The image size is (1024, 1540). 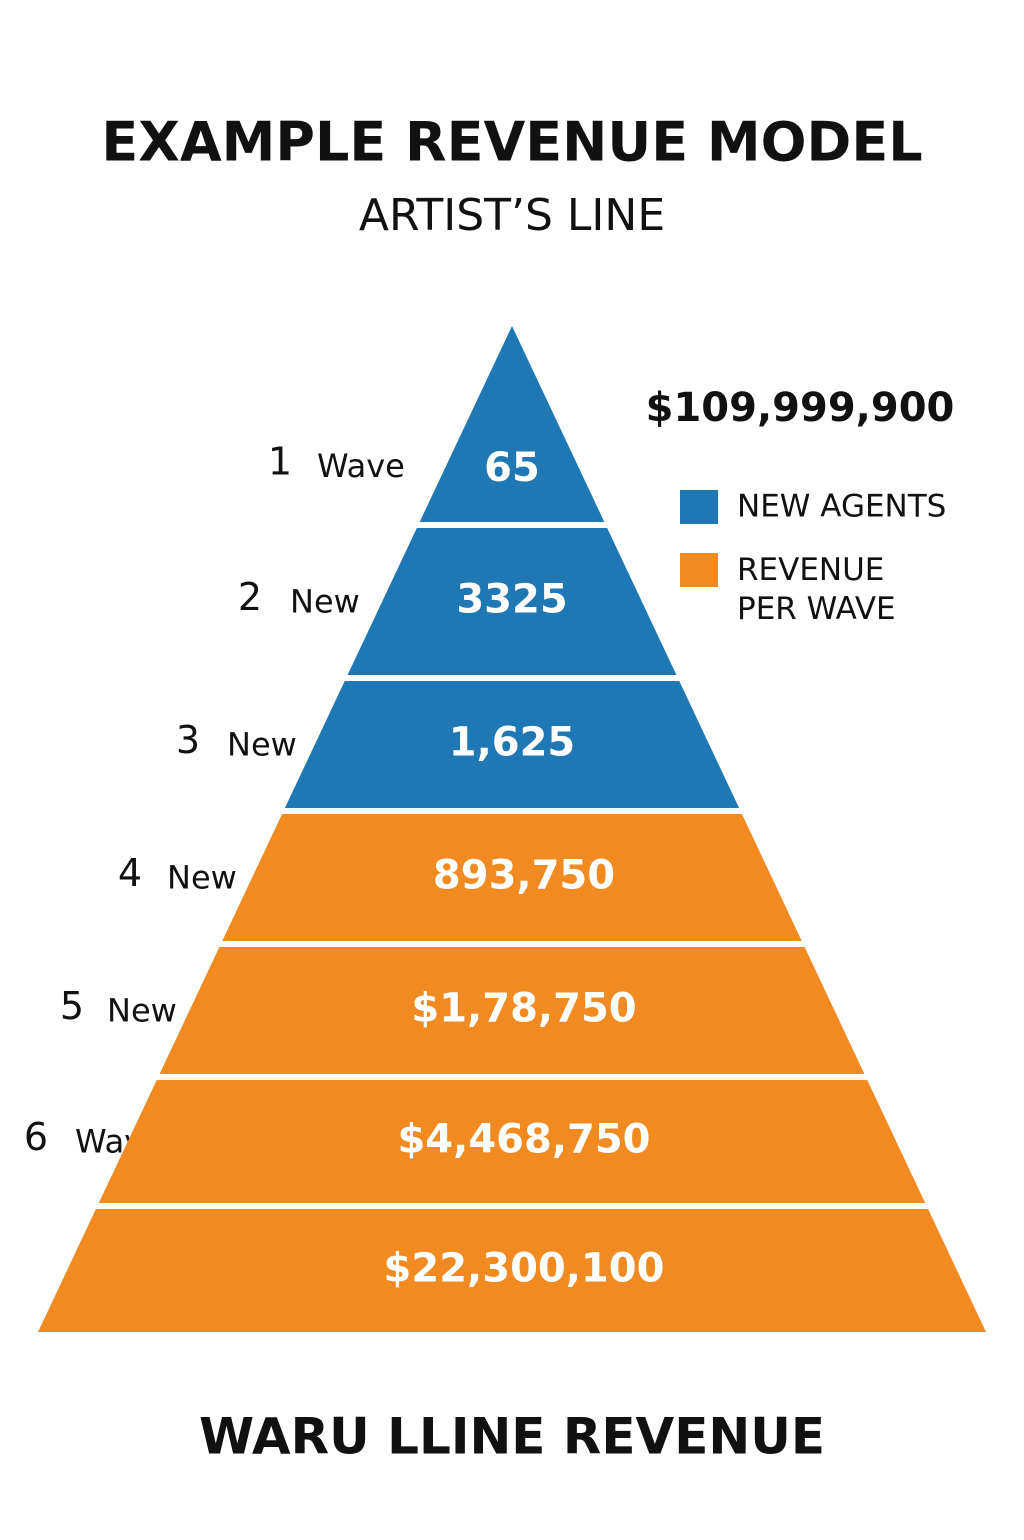 I want to click on legend-label: NEW AGENTS, so click(x=841, y=507).